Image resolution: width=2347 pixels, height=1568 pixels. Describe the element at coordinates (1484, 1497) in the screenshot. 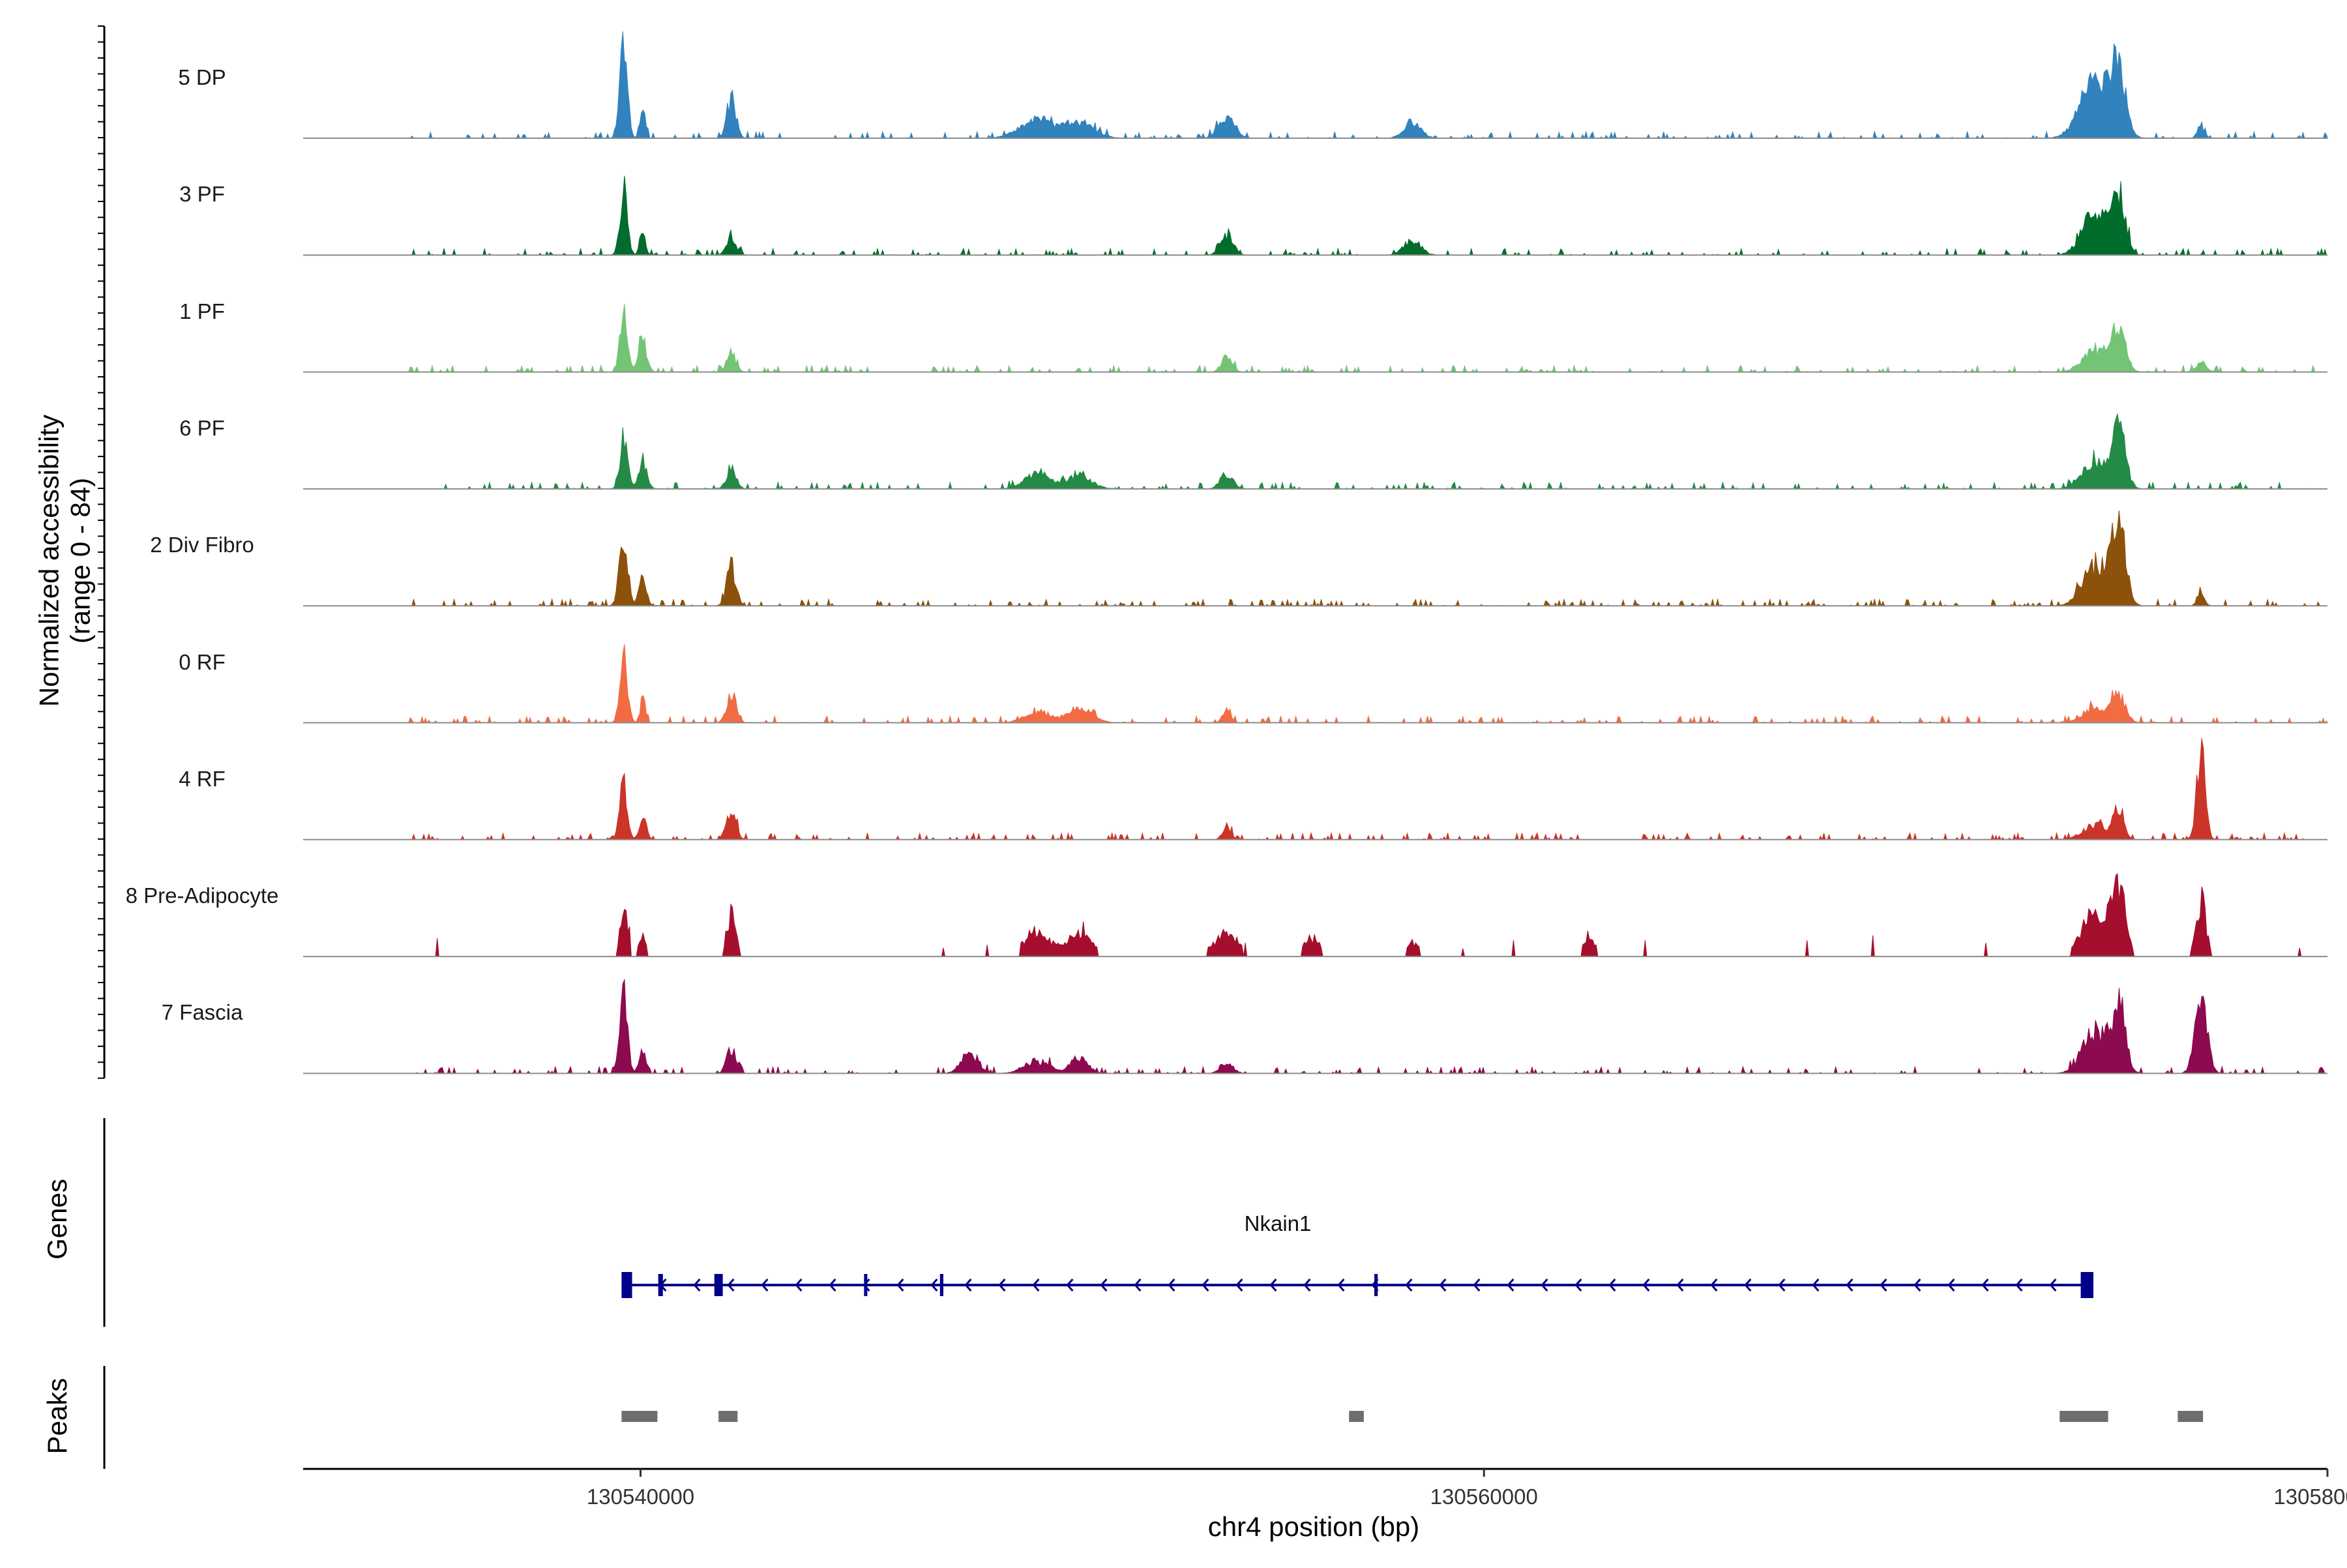

I see `x-tick-label: 130560000` at that location.